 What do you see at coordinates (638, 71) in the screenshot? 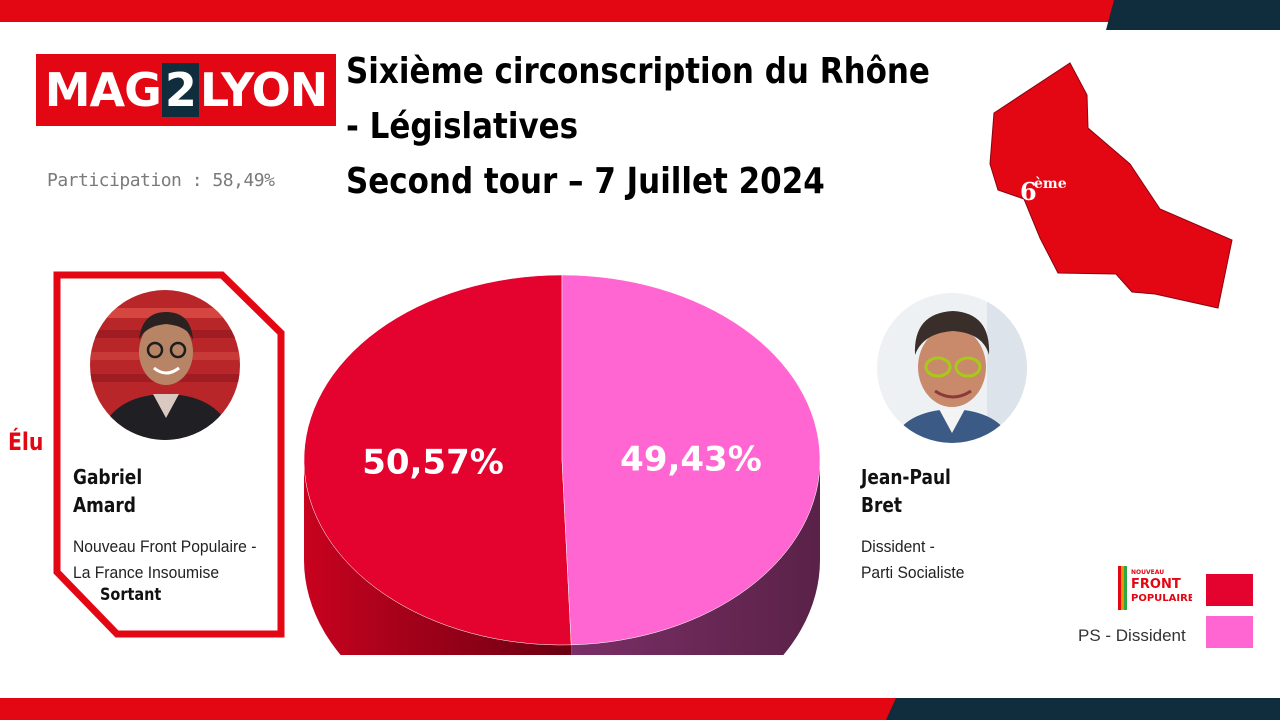
I see `title-line-1: Sixième circonscription du Rhône` at bounding box center [638, 71].